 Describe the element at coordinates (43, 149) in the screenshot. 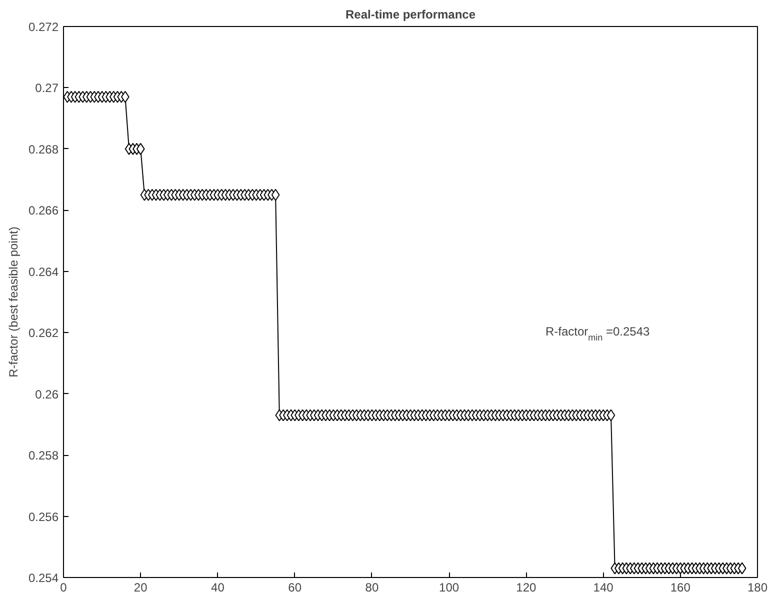

I see `y-tick-label: 0.268` at that location.